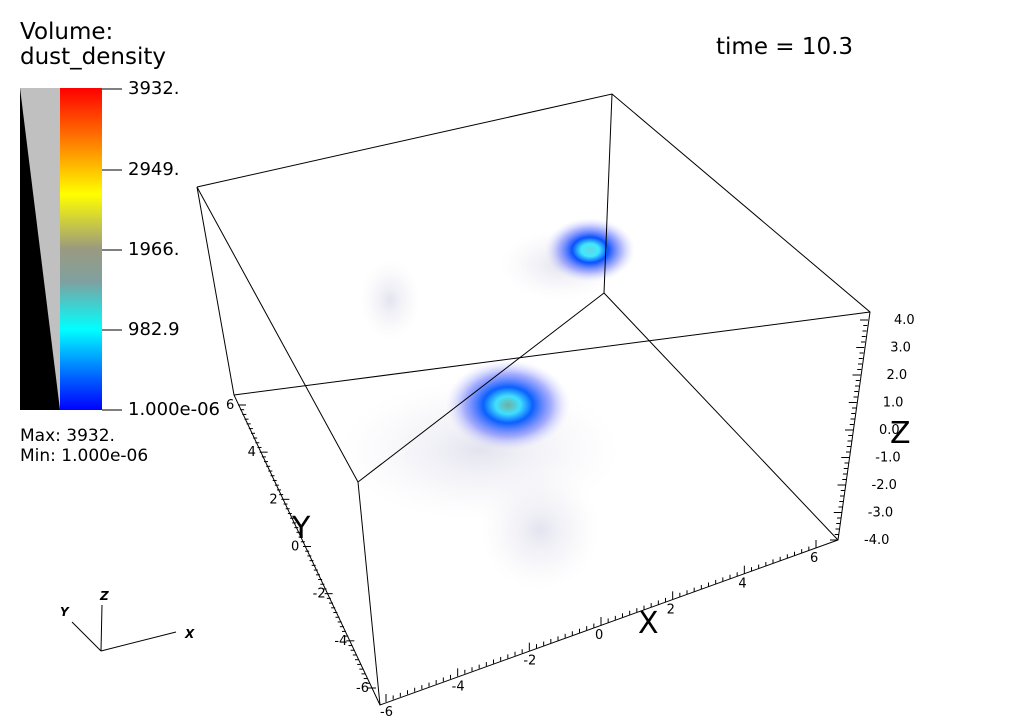  I want to click on z-axis-tick-label: 2.0, so click(897, 375).